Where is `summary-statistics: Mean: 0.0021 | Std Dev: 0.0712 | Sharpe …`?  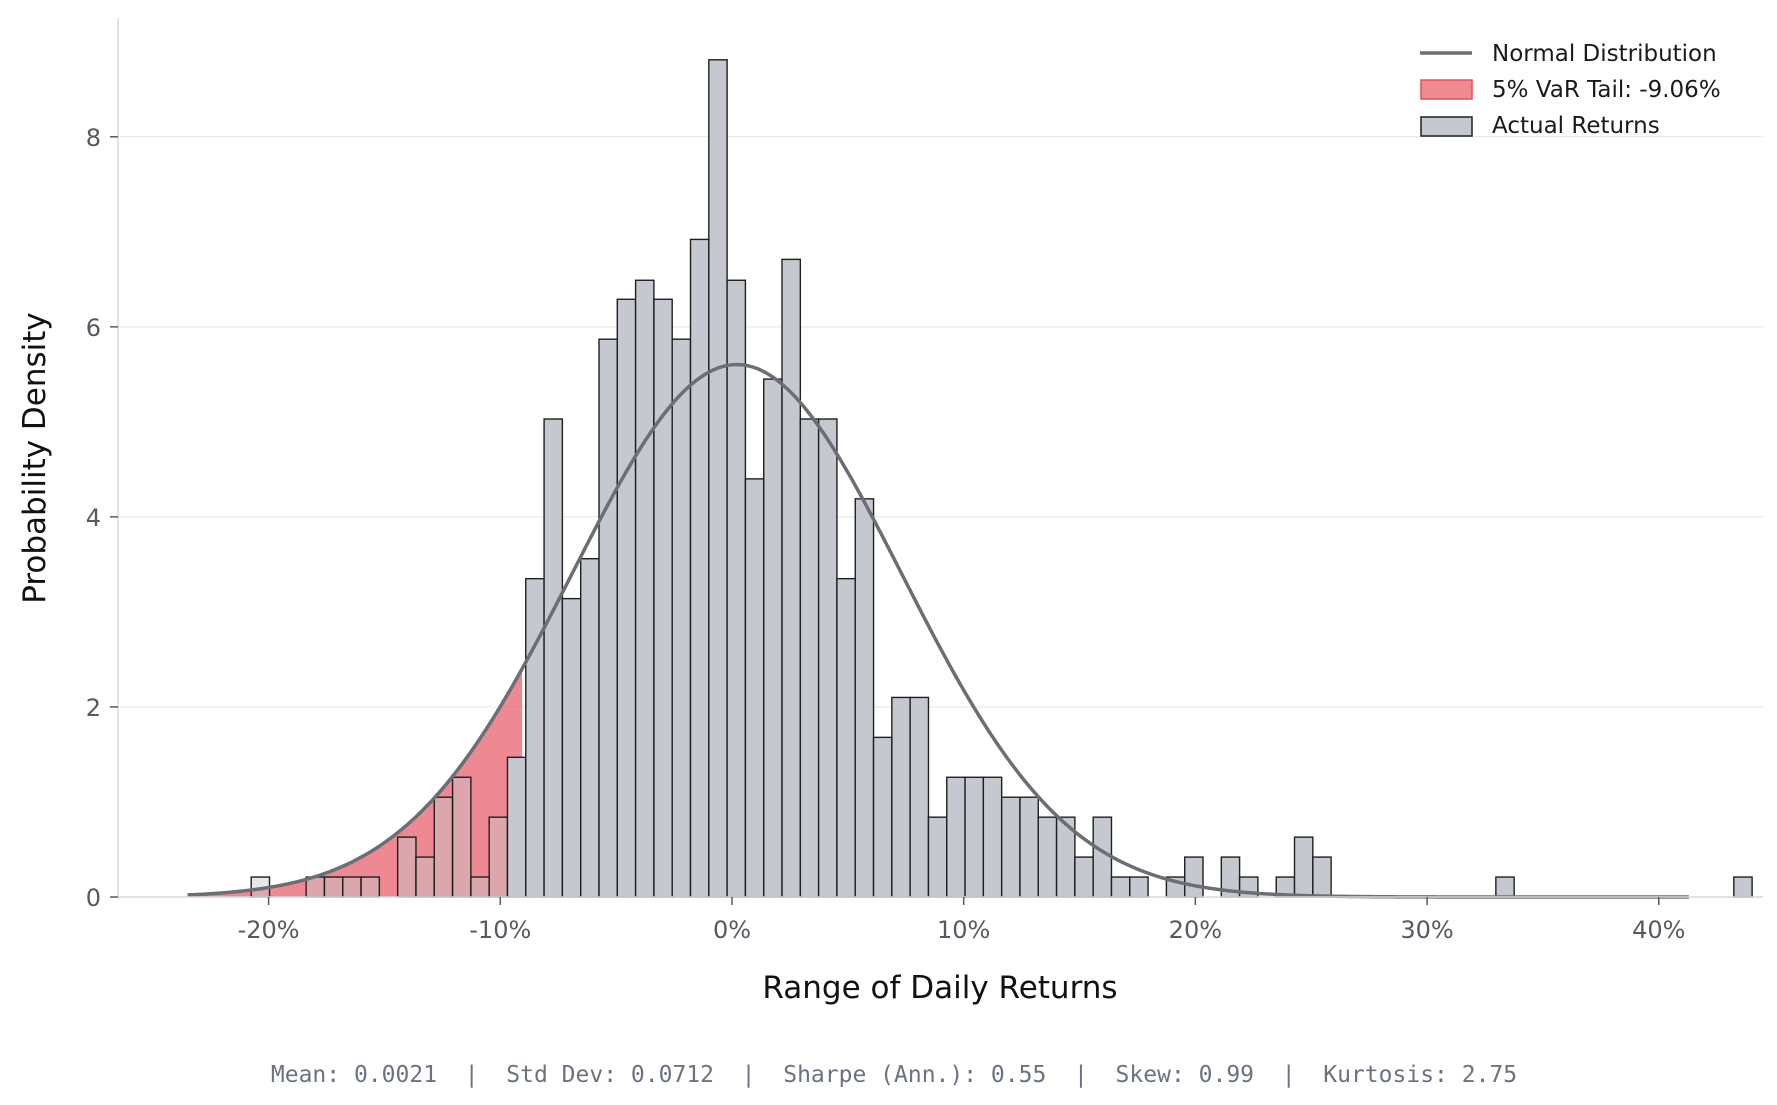 summary-statistics: Mean: 0.0021 | Std Dev: 0.0712 | Sharpe … is located at coordinates (894, 1075).